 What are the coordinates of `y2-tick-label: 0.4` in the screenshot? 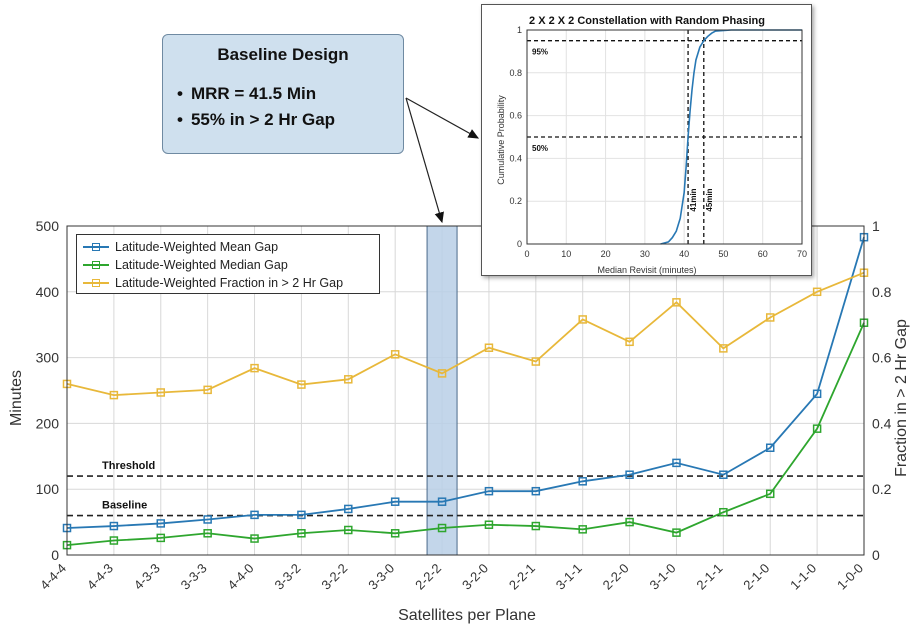 It's located at (882, 423).